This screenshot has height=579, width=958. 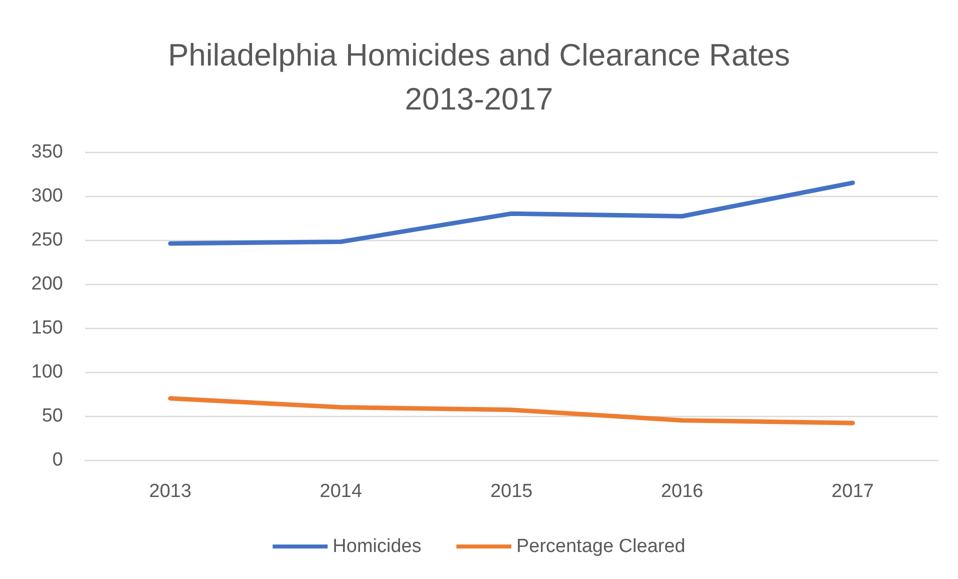 I want to click on y-tick-label: 50, so click(x=52, y=416).